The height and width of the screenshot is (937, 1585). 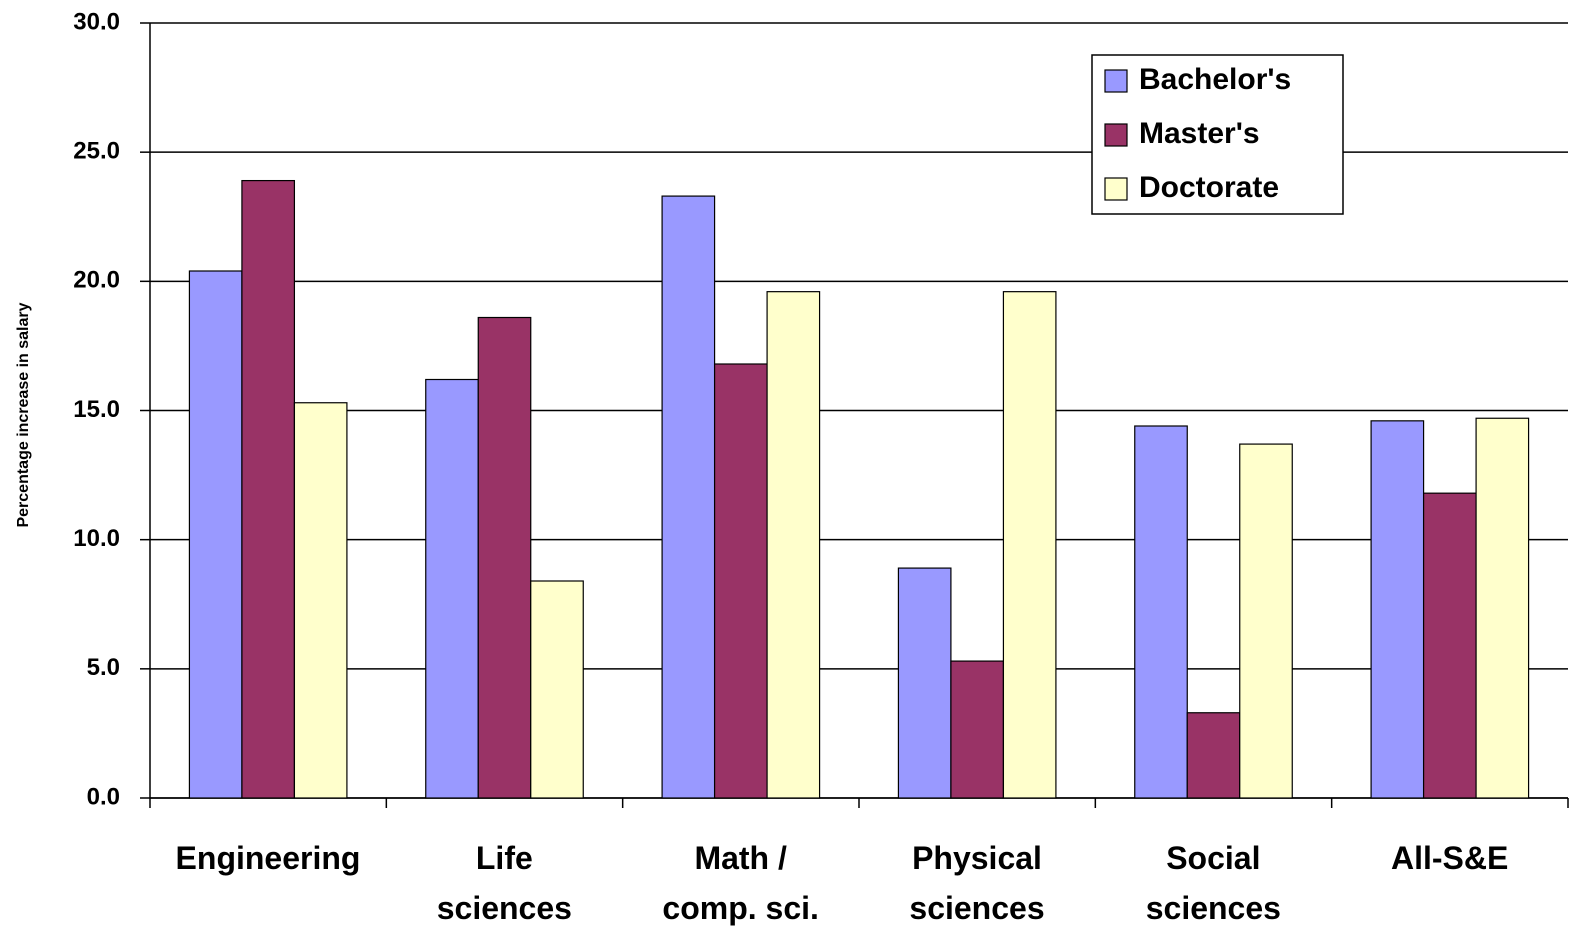 I want to click on legend-box, so click(x=1217, y=134).